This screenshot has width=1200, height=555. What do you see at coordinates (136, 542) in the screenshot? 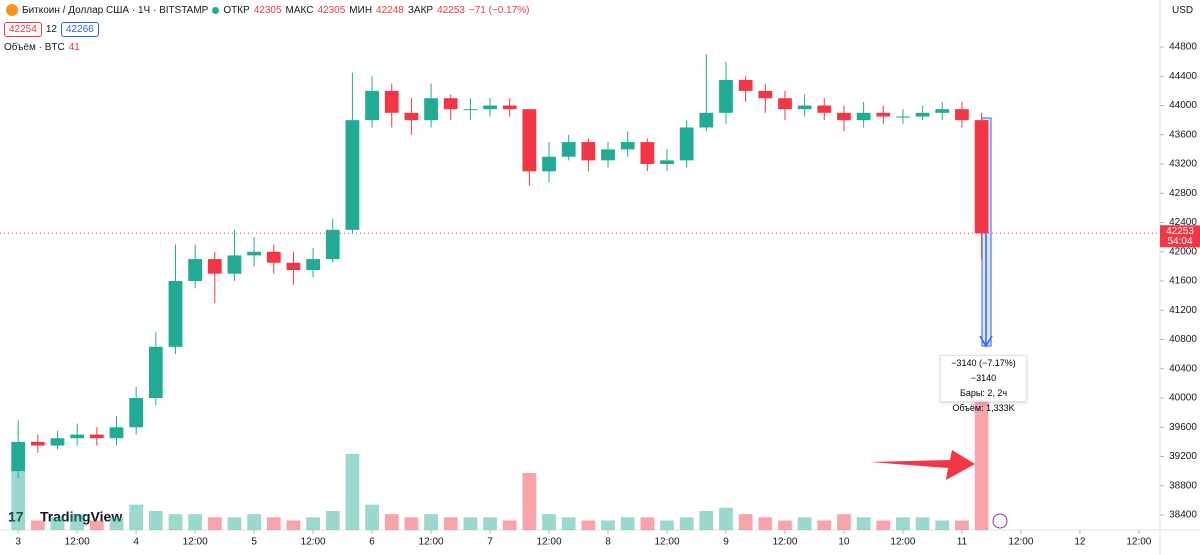
I see `x-tick-label: 4` at bounding box center [136, 542].